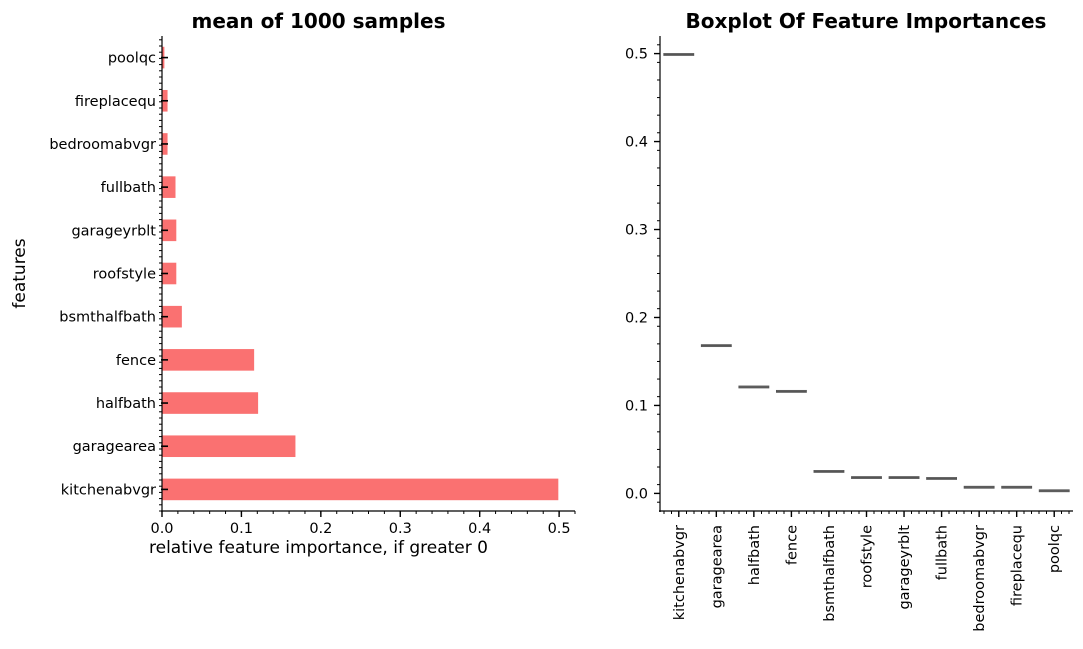 This screenshot has width=1083, height=649. Describe the element at coordinates (114, 447) in the screenshot. I see `y-tick-label: garagearea` at that location.